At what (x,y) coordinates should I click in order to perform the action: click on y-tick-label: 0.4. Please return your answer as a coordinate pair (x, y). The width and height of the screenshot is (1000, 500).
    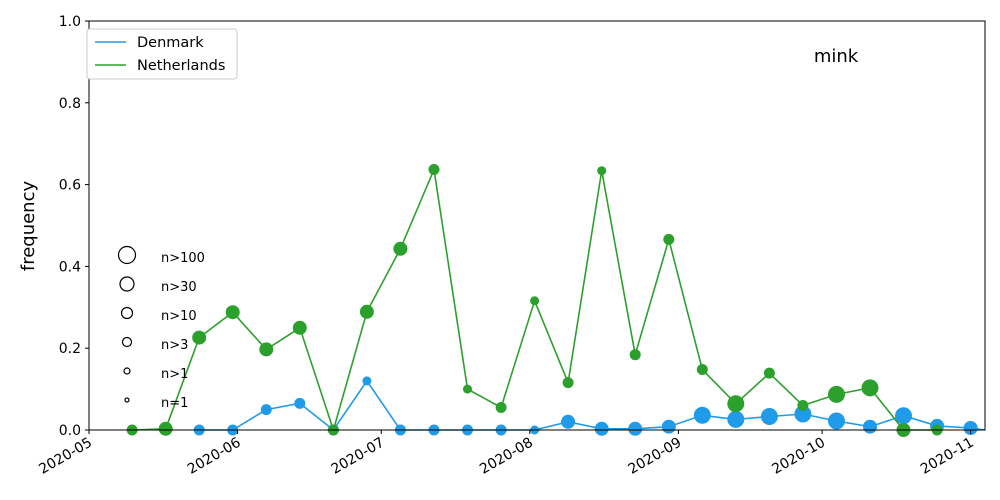
    Looking at the image, I should click on (70, 267).